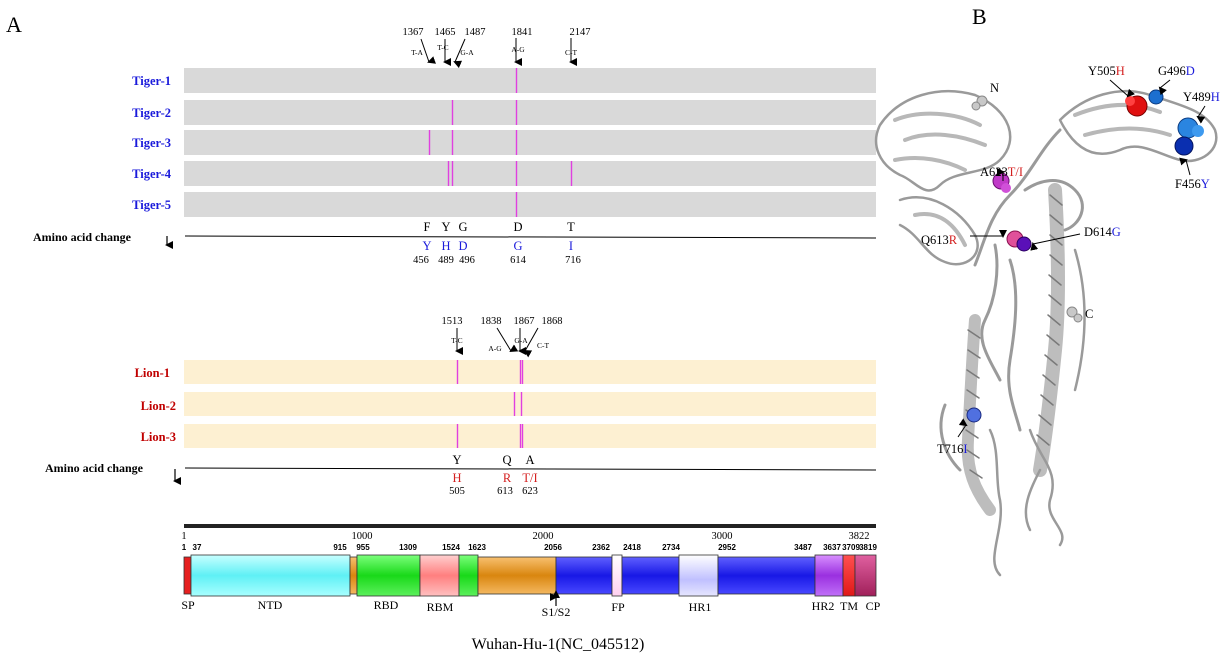  I want to click on domain-rbd, so click(388, 575).